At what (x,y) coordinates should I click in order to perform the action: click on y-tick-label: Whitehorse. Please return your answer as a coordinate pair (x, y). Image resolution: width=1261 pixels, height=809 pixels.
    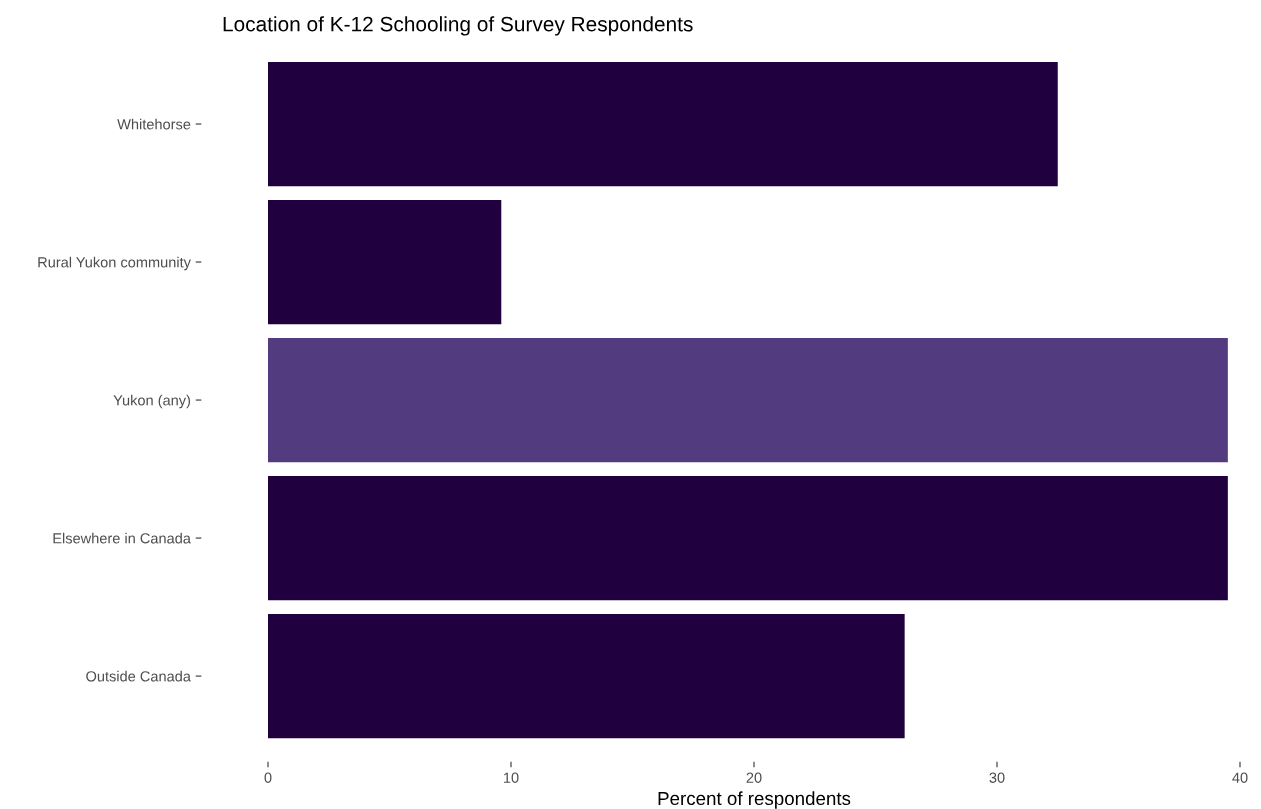
    Looking at the image, I should click on (154, 124).